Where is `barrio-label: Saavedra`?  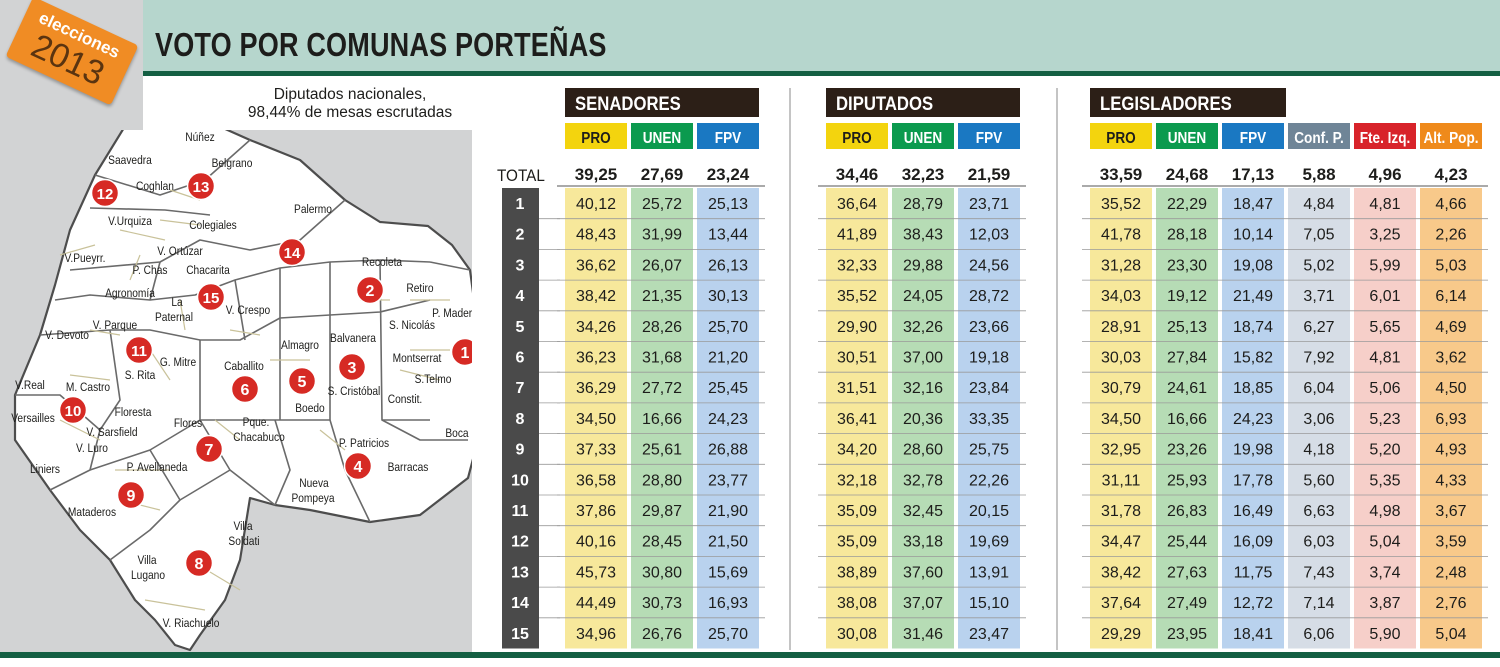
barrio-label: Saavedra is located at coordinates (130, 160).